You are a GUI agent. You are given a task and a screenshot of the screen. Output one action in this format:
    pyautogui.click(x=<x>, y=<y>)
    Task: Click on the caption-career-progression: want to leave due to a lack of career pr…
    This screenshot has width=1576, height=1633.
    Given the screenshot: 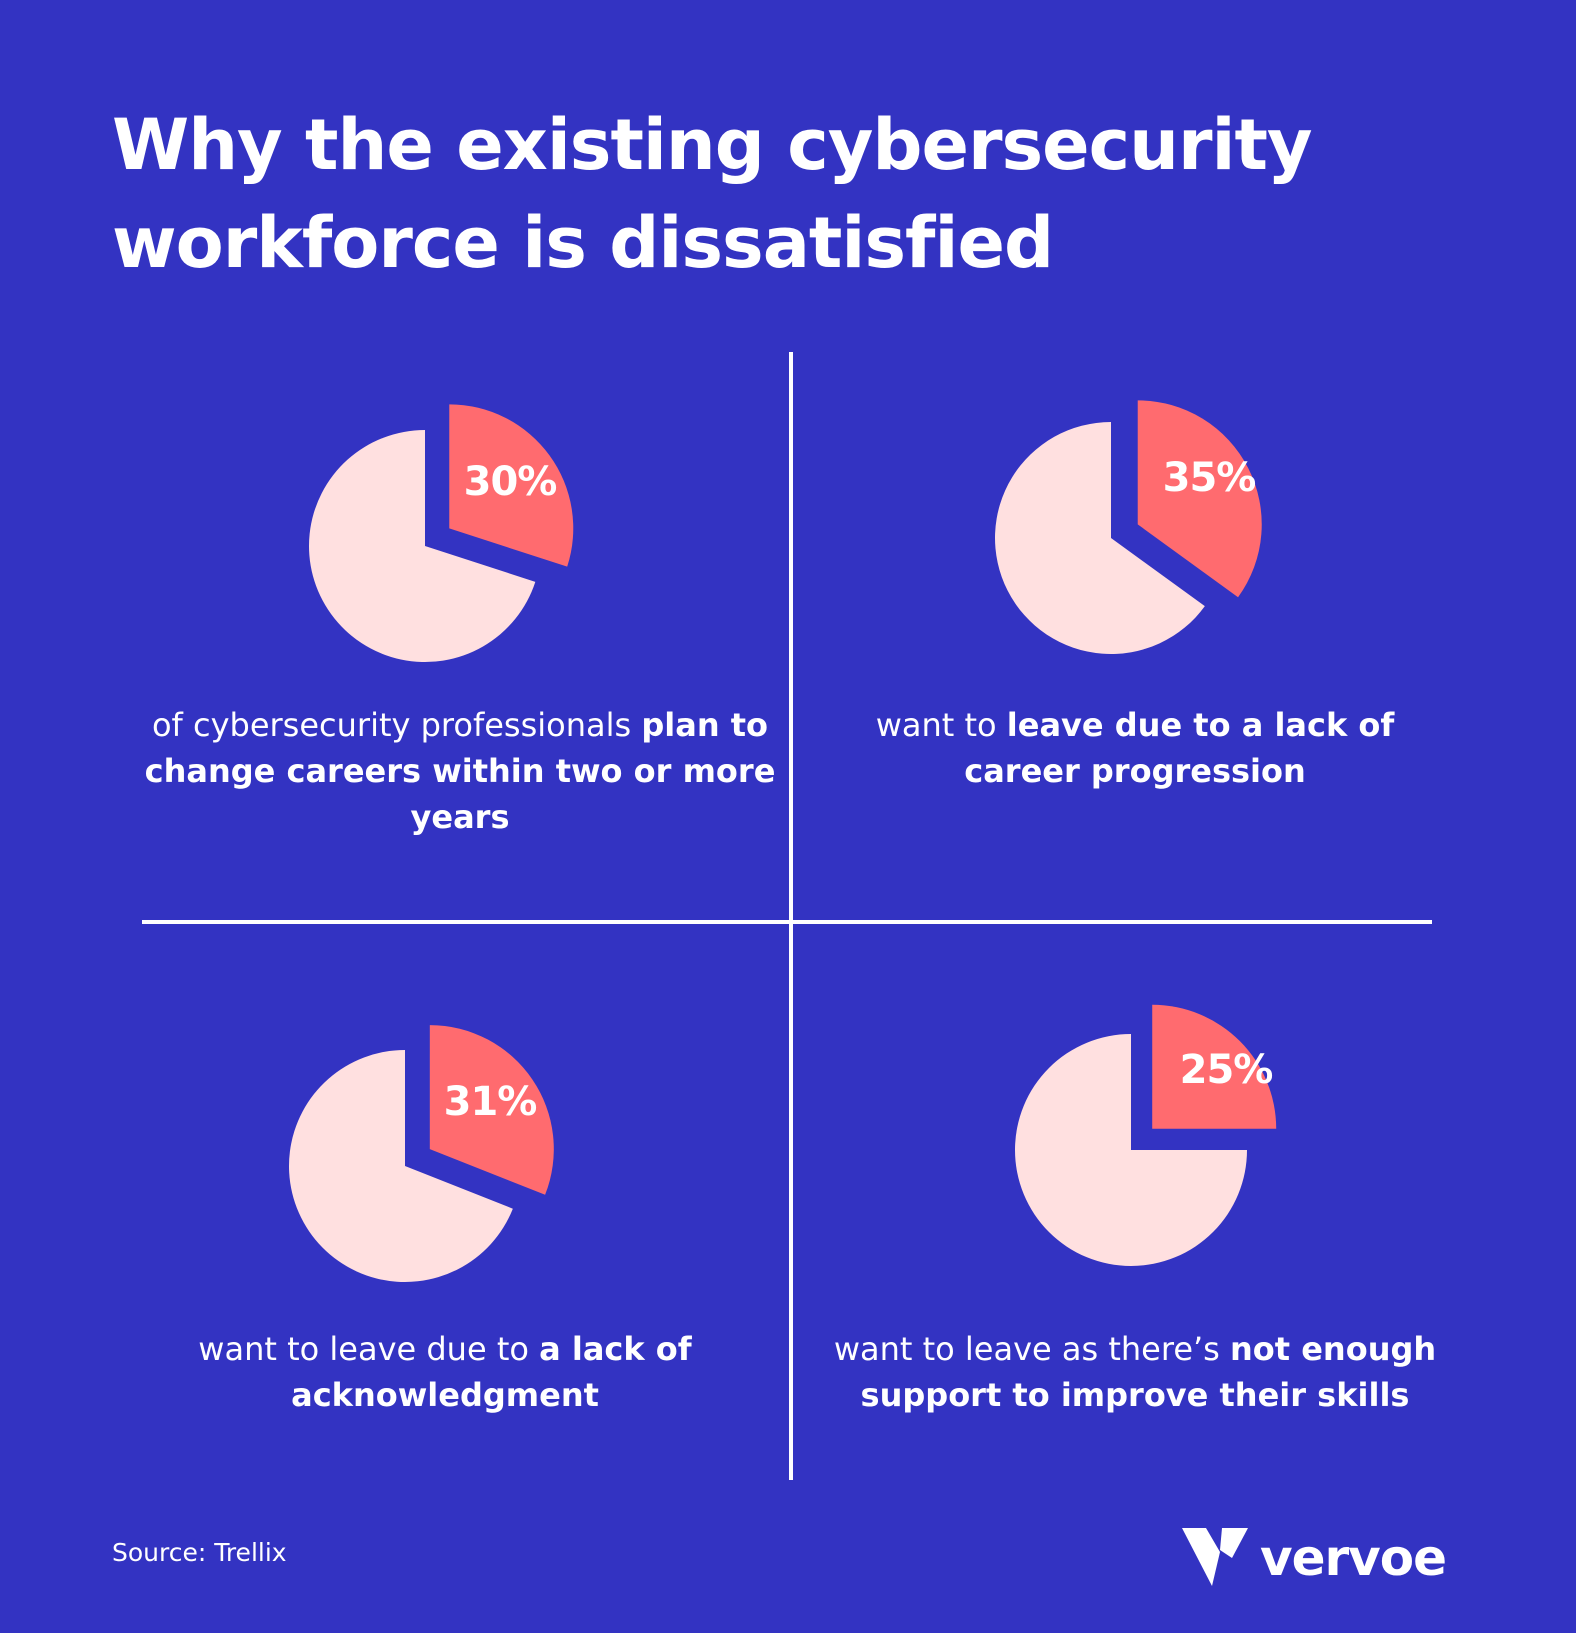 What is the action you would take?
    pyautogui.click(x=1135, y=748)
    